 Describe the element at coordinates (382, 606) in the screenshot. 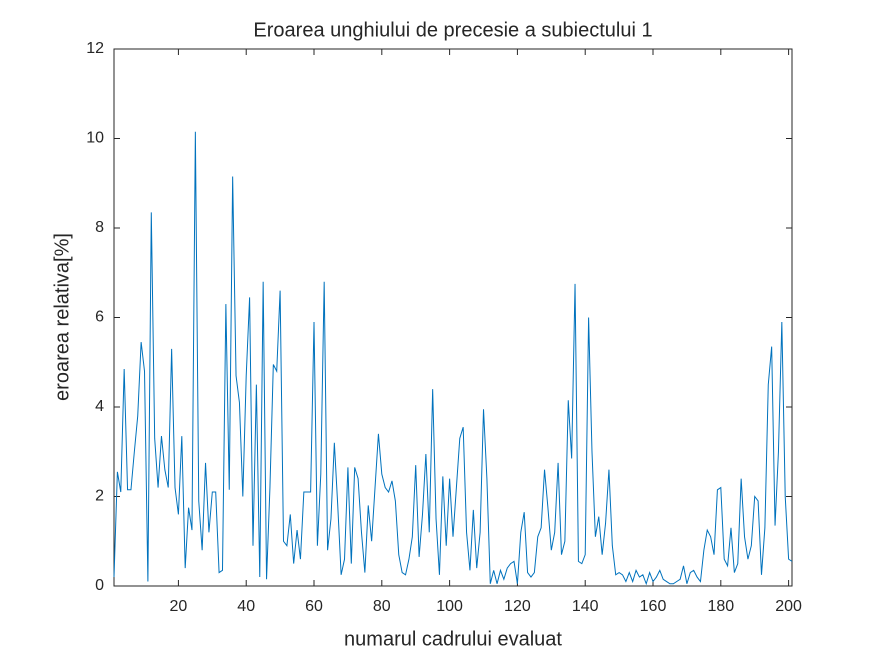

I see `x-tick-label: 80` at that location.